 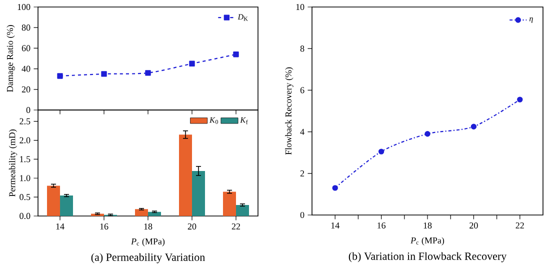 I want to click on y-tick-label: 6, so click(x=302, y=90).